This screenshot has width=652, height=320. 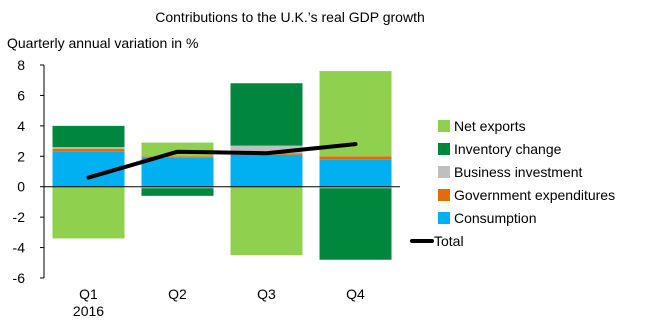 I want to click on y-tick-label: 0, so click(x=21, y=187).